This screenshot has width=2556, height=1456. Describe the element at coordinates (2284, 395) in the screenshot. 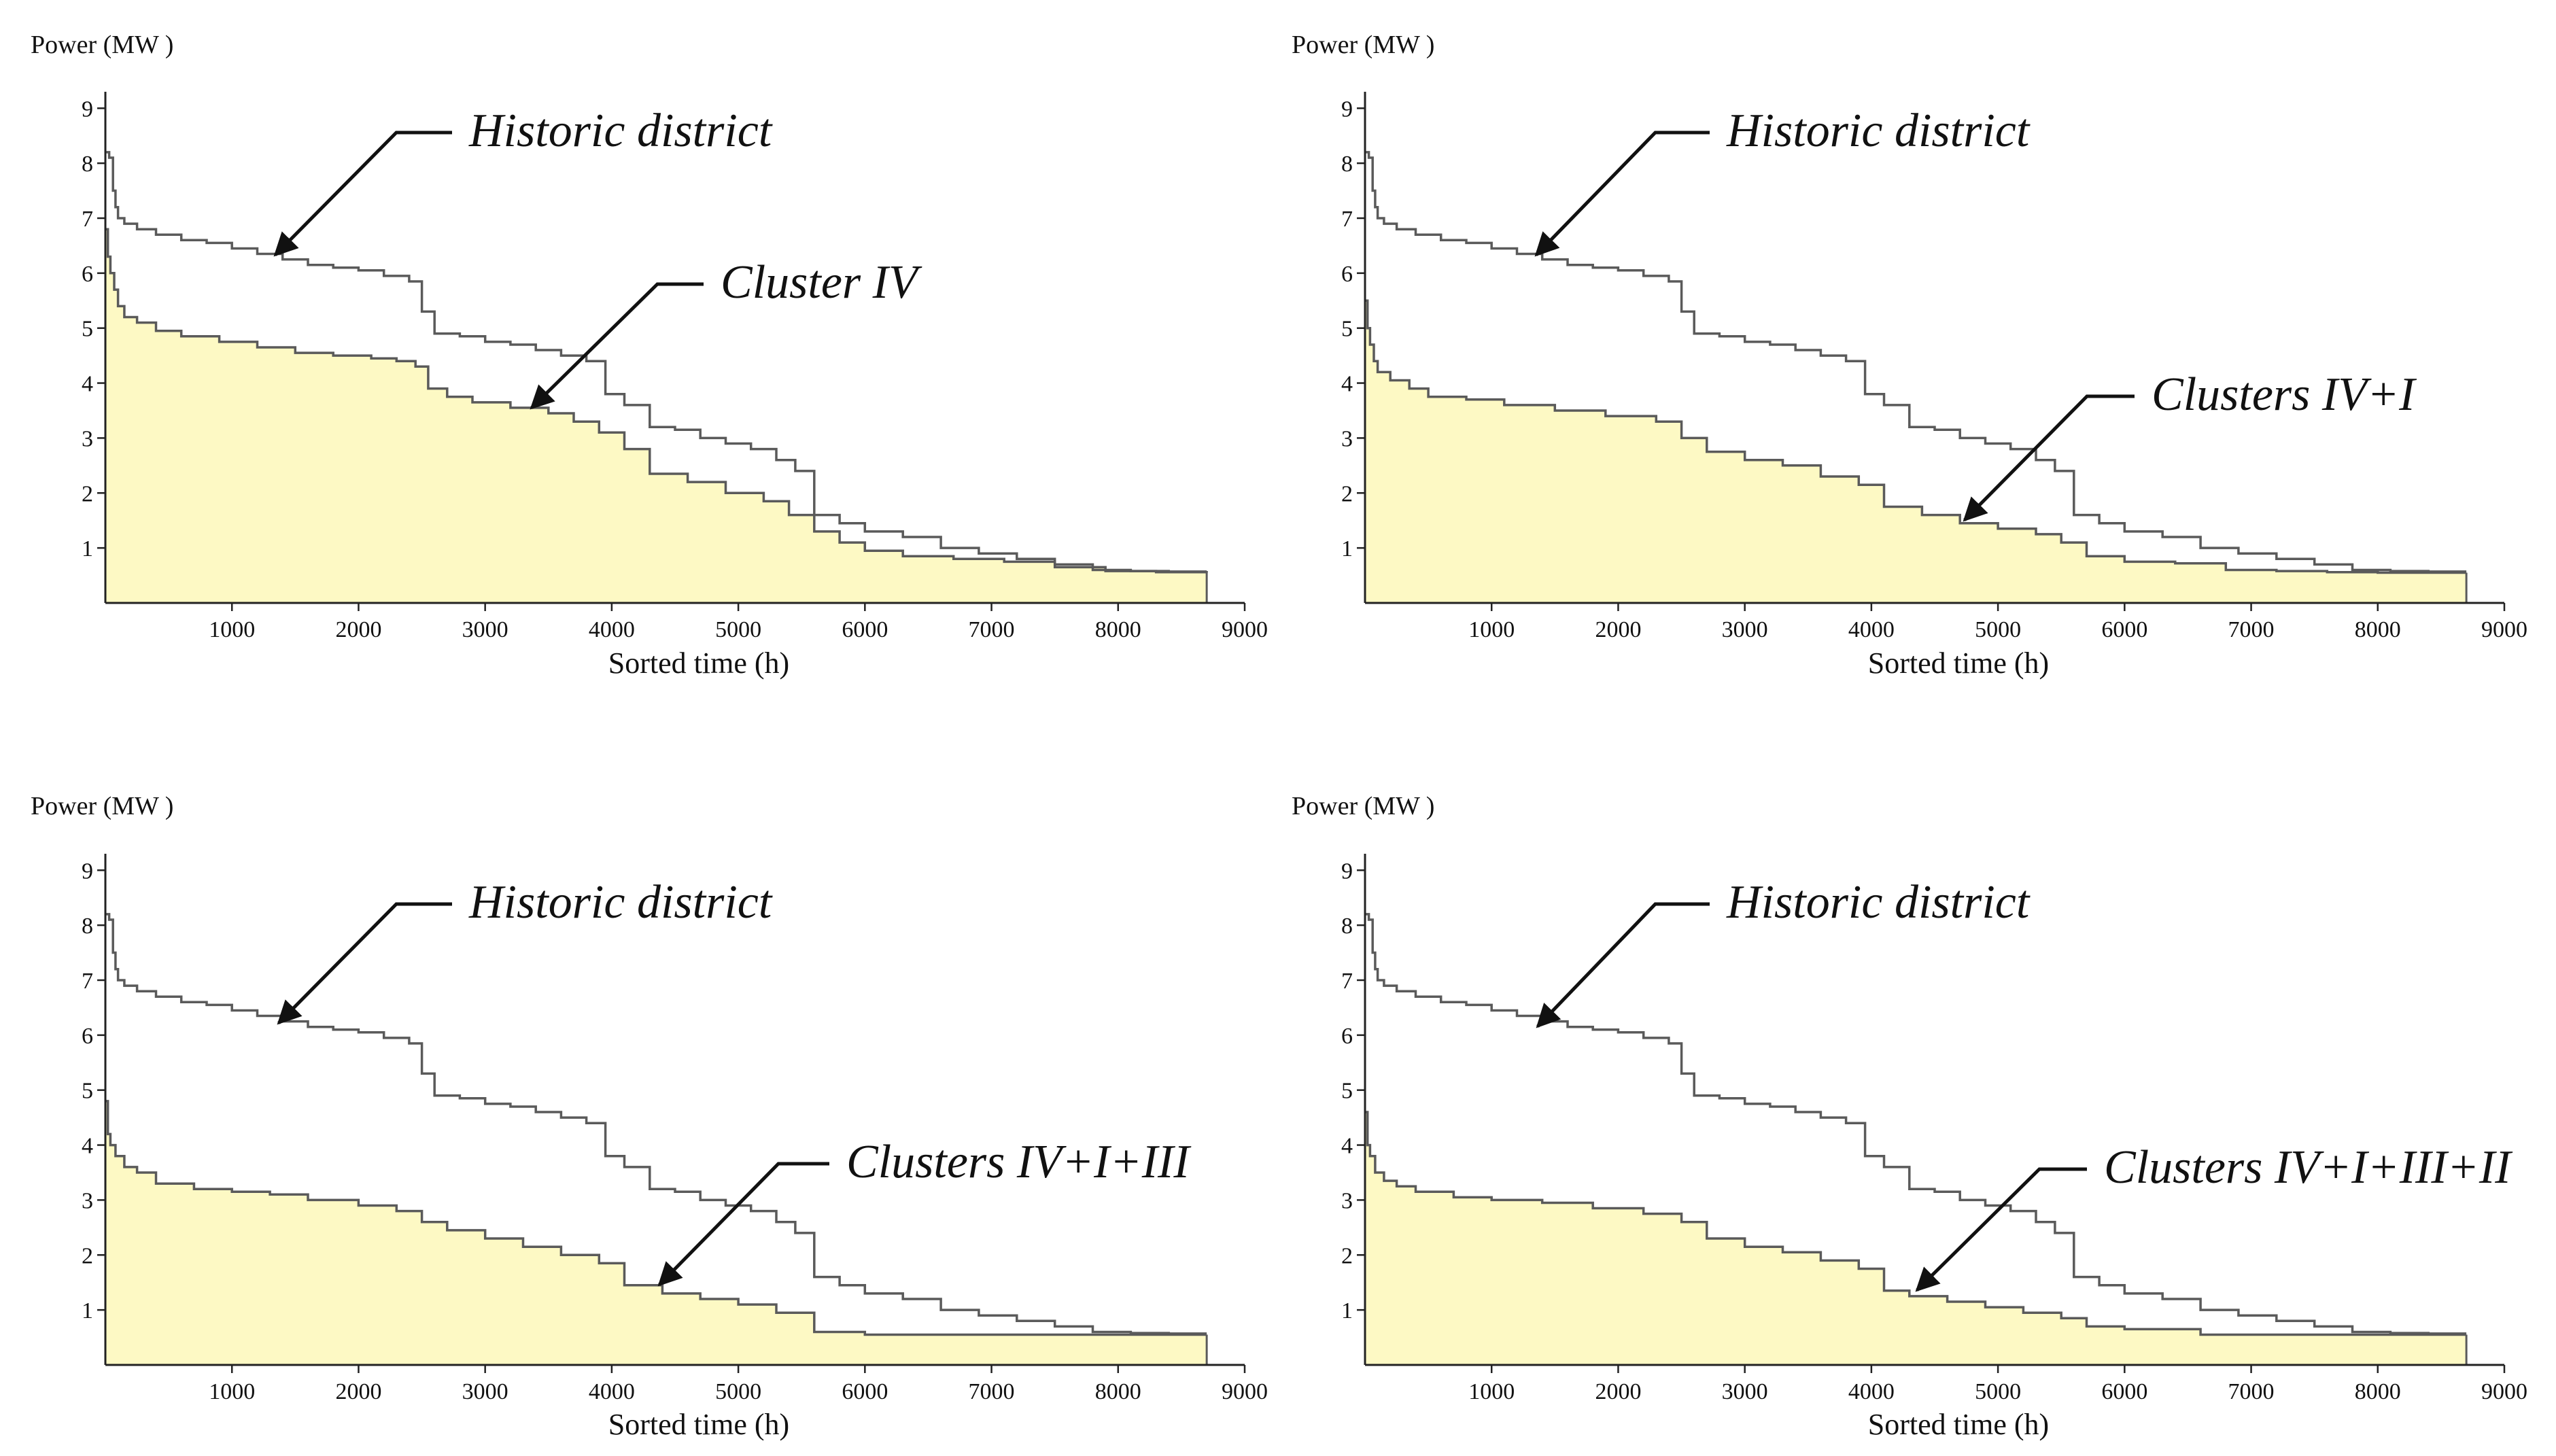

I see `annotation-label: Clusters IV+I` at that location.